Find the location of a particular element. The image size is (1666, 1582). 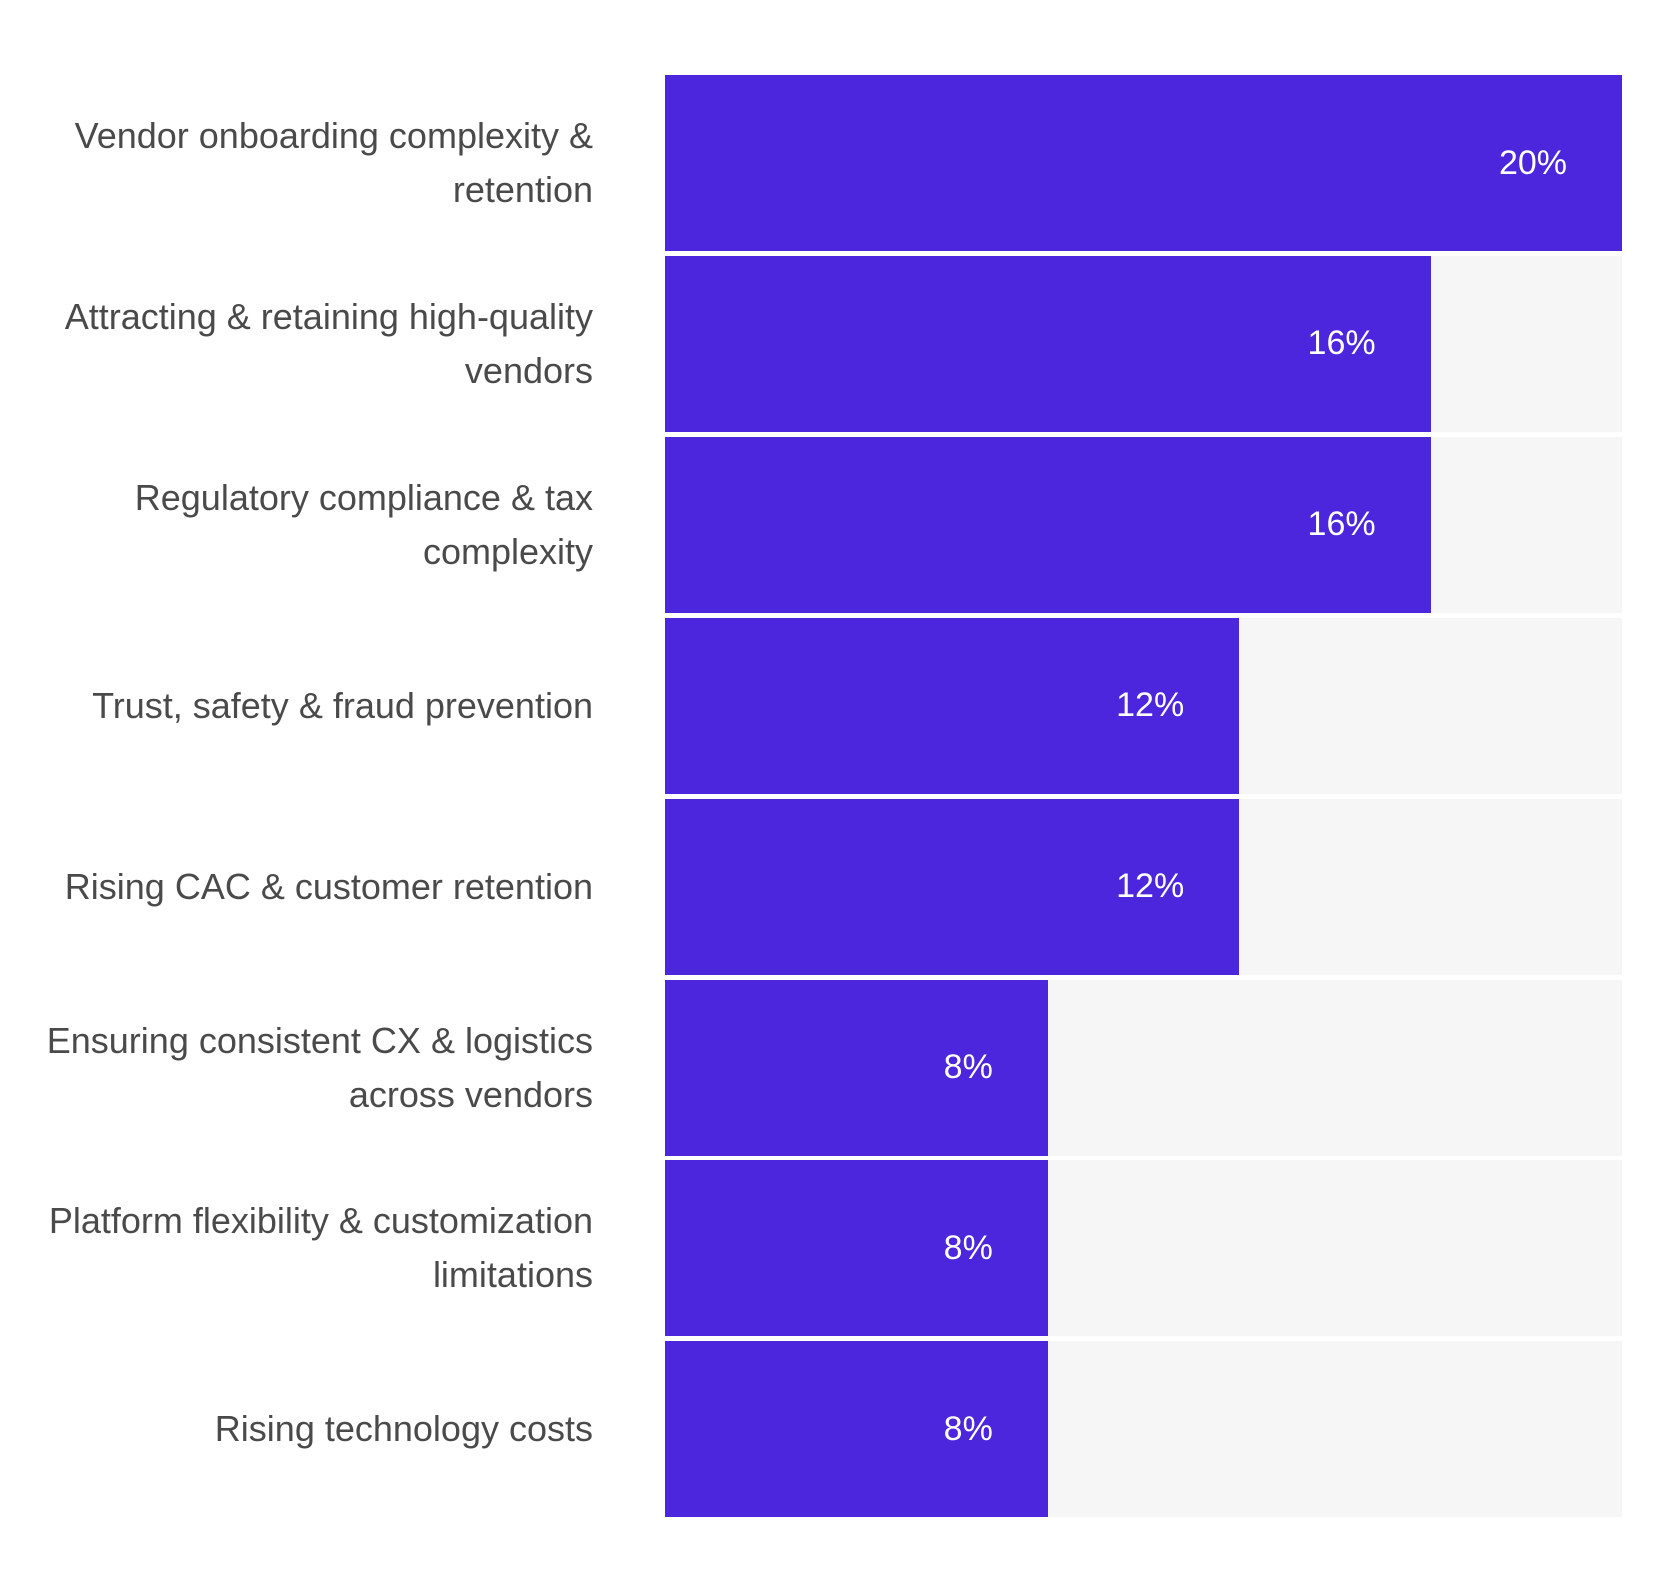

category-label: Trust, safety & fraud prevention is located at coordinates (342, 705).